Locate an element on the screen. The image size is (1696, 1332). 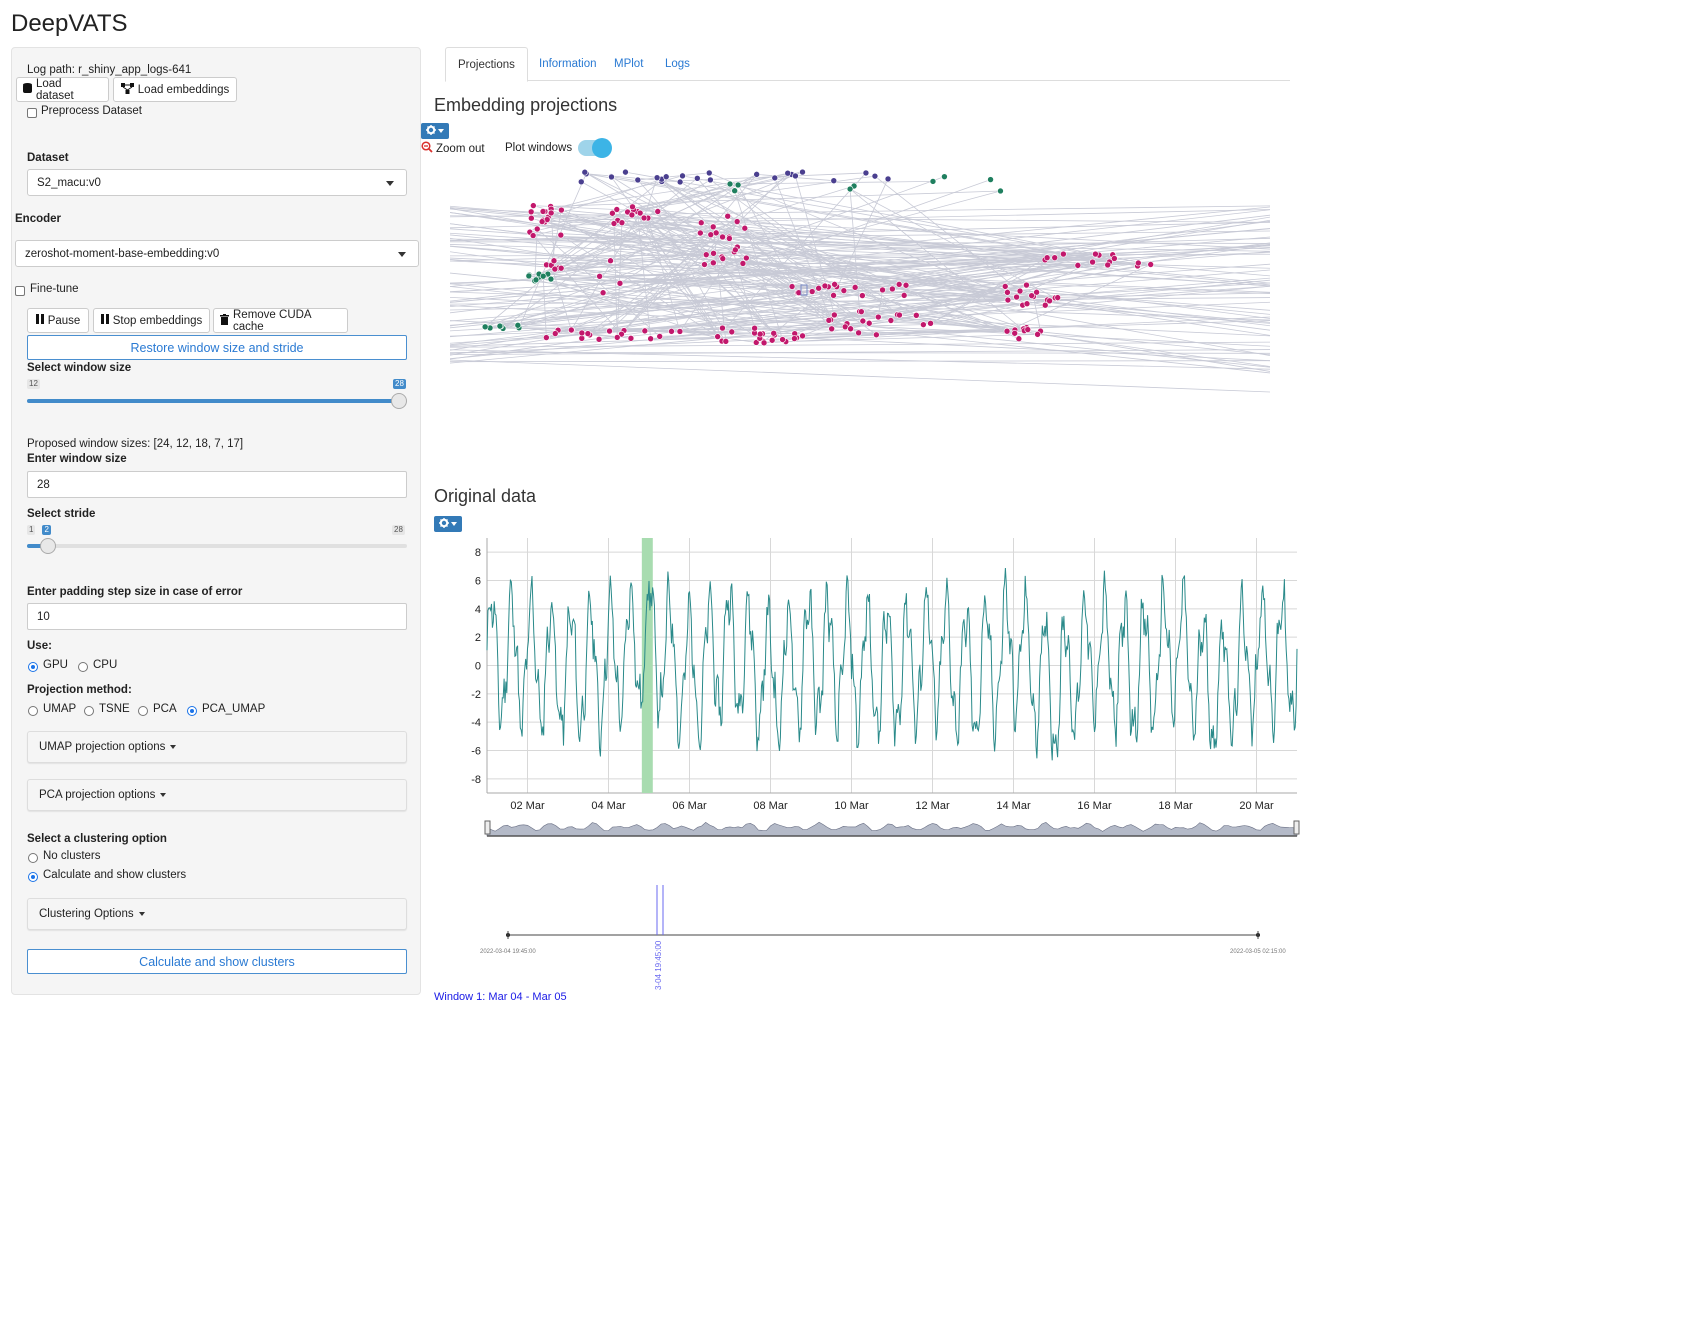
umap-radio is located at coordinates (33, 711).